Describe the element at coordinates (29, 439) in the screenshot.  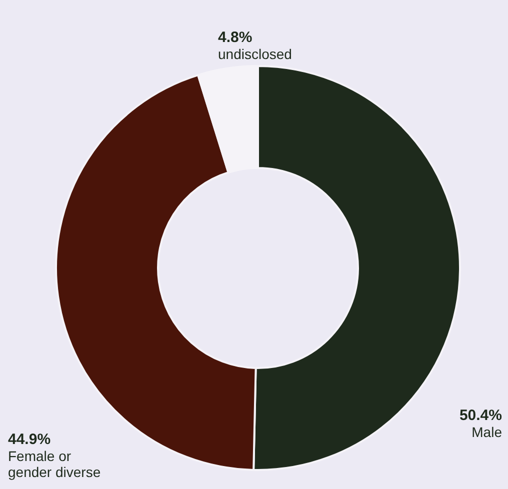
I see `data-label: 44.9%` at that location.